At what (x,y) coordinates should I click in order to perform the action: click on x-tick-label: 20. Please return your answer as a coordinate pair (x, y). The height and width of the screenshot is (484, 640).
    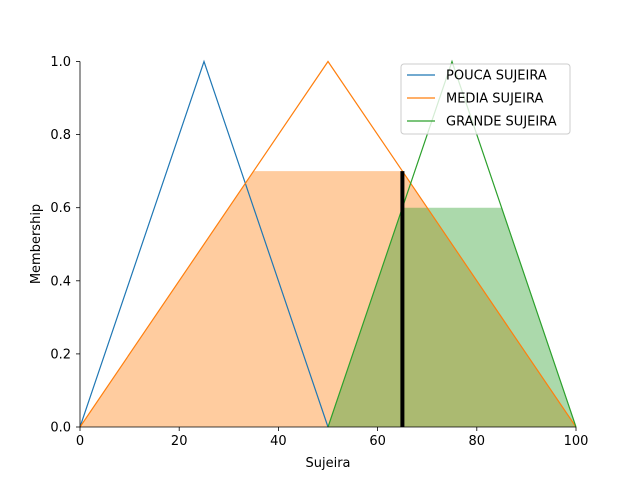
    Looking at the image, I should click on (179, 441).